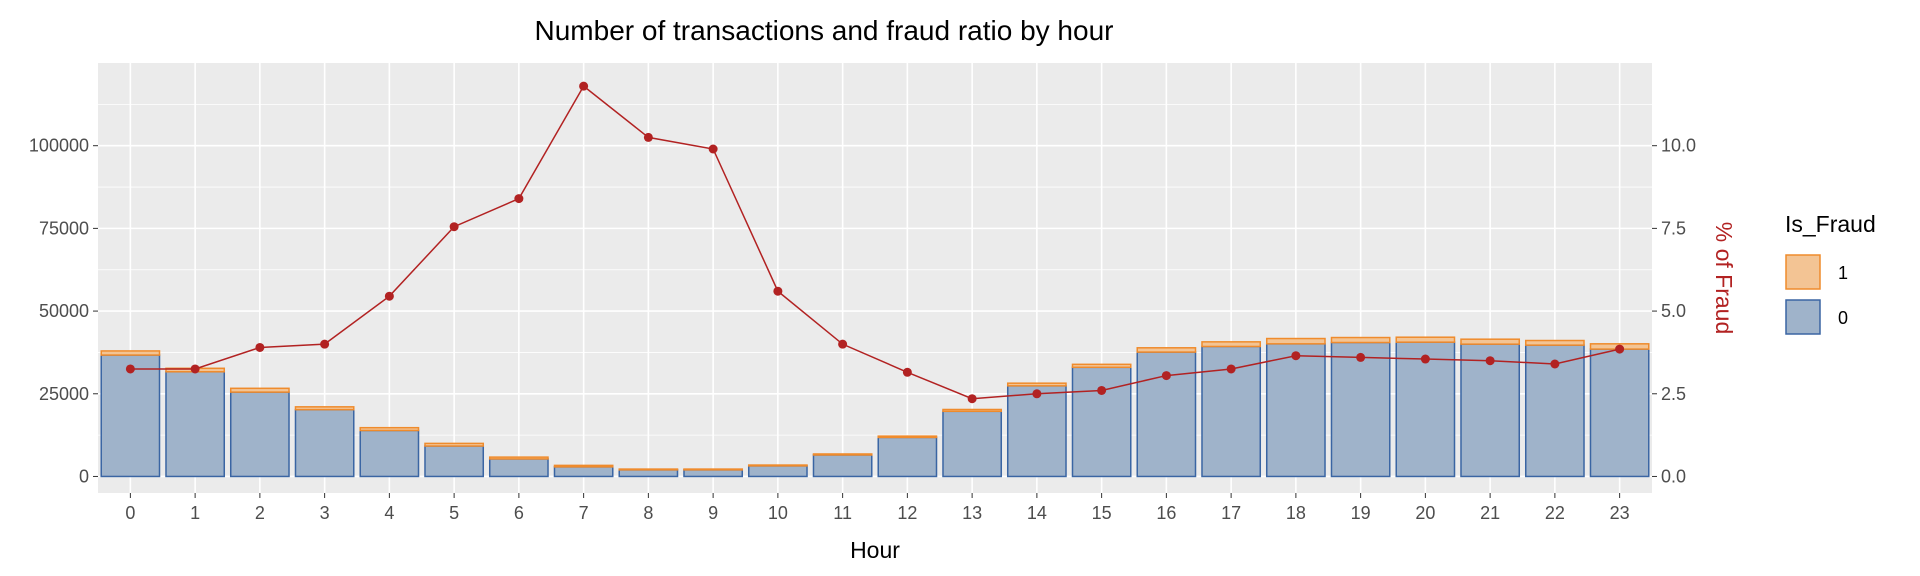 This screenshot has width=1920, height=576. I want to click on y-right-tick-label: 2.5, so click(1673, 394).